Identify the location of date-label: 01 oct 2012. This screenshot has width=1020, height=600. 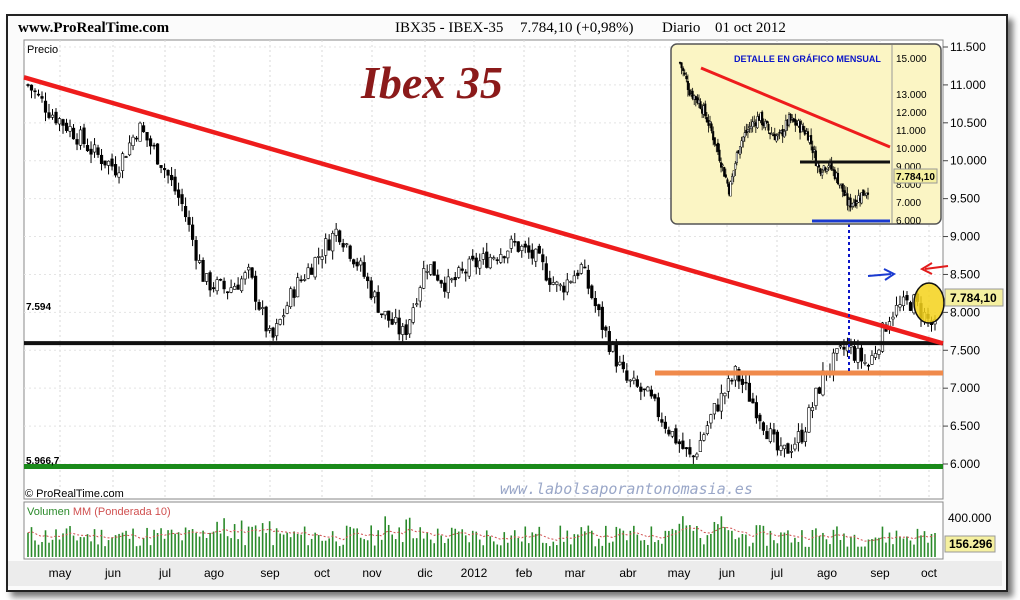
(750, 28).